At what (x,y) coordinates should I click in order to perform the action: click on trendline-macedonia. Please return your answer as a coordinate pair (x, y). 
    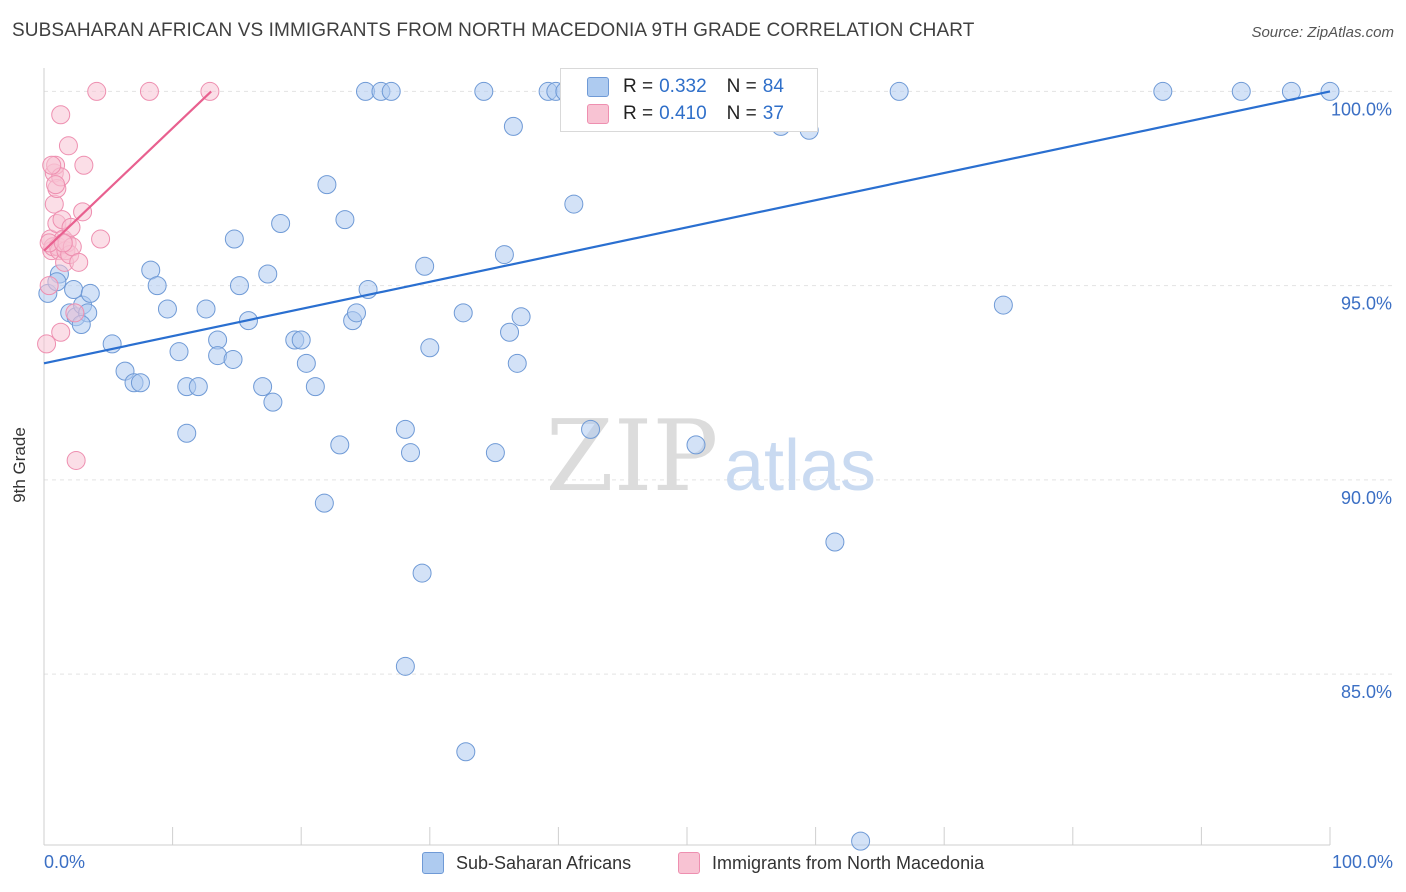
    Looking at the image, I should click on (127, 171).